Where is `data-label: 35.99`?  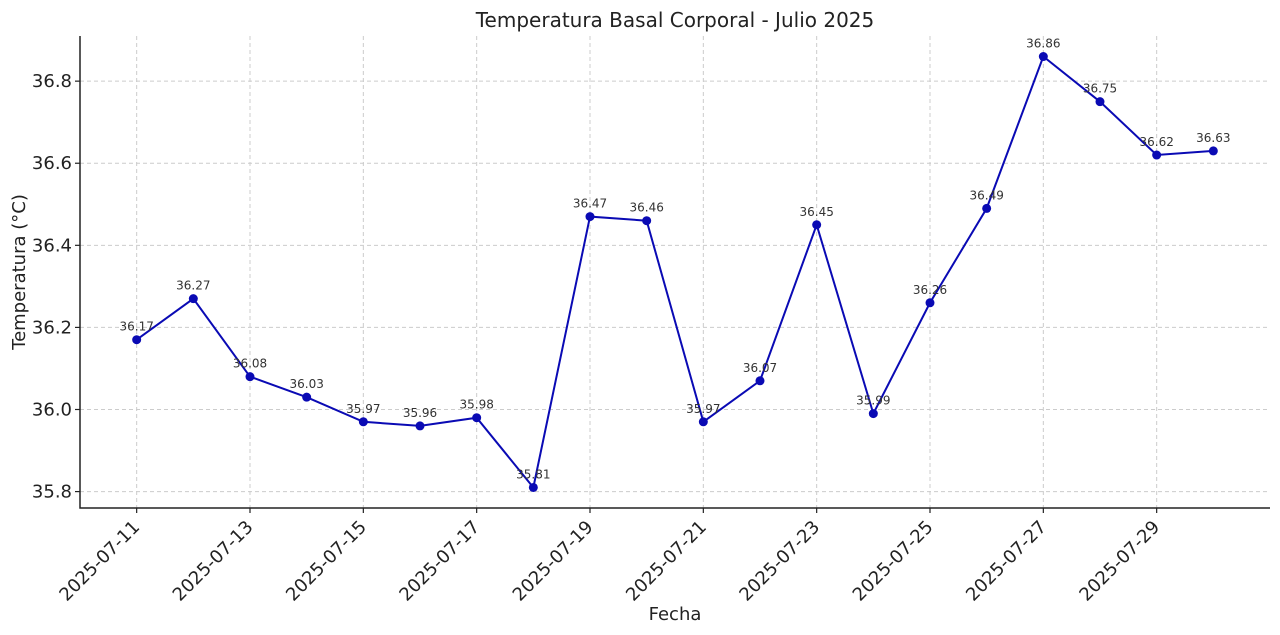 data-label: 35.99 is located at coordinates (873, 401).